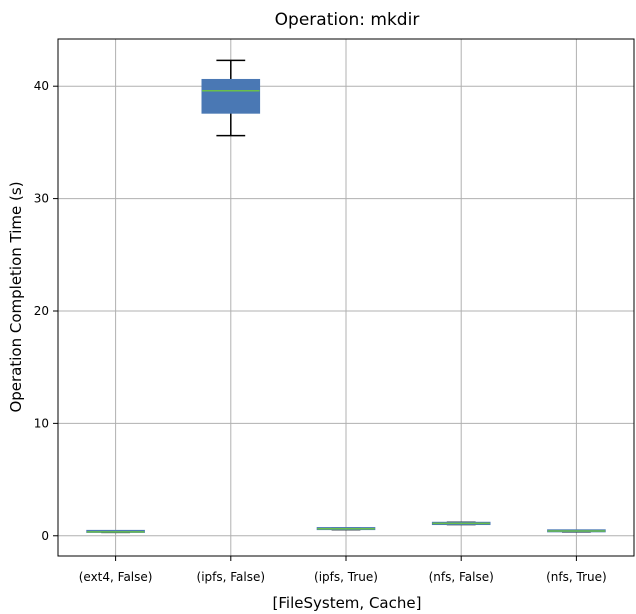 The height and width of the screenshot is (614, 636). Describe the element at coordinates (41, 199) in the screenshot. I see `y-tick-label: 30` at that location.